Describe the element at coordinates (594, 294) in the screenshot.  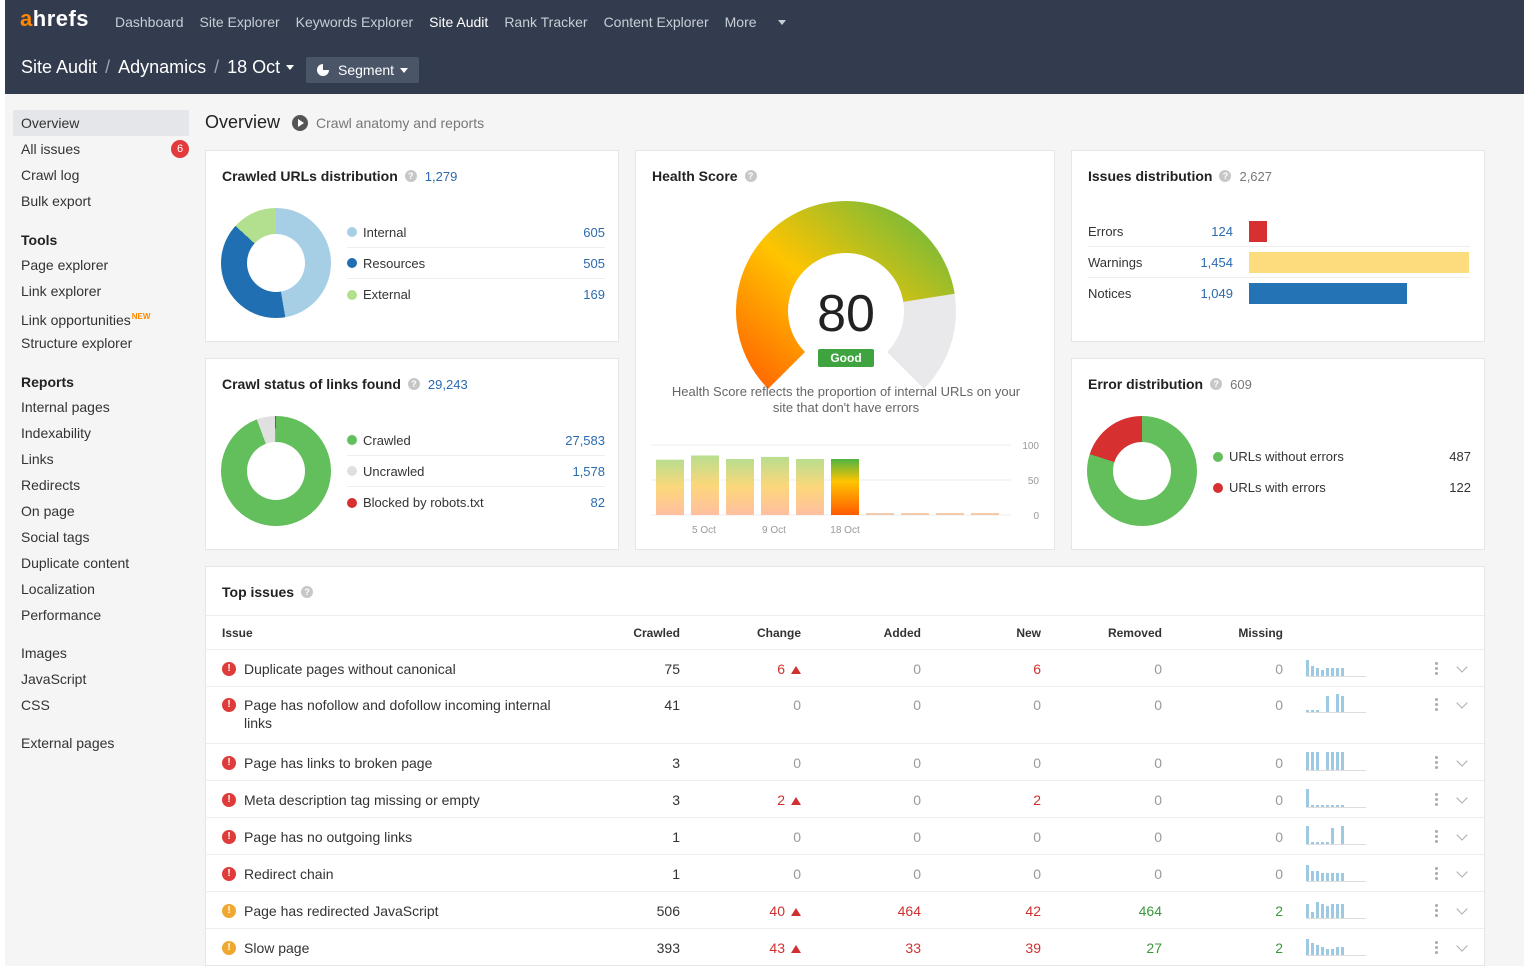
I see `legend-value: 169` at that location.